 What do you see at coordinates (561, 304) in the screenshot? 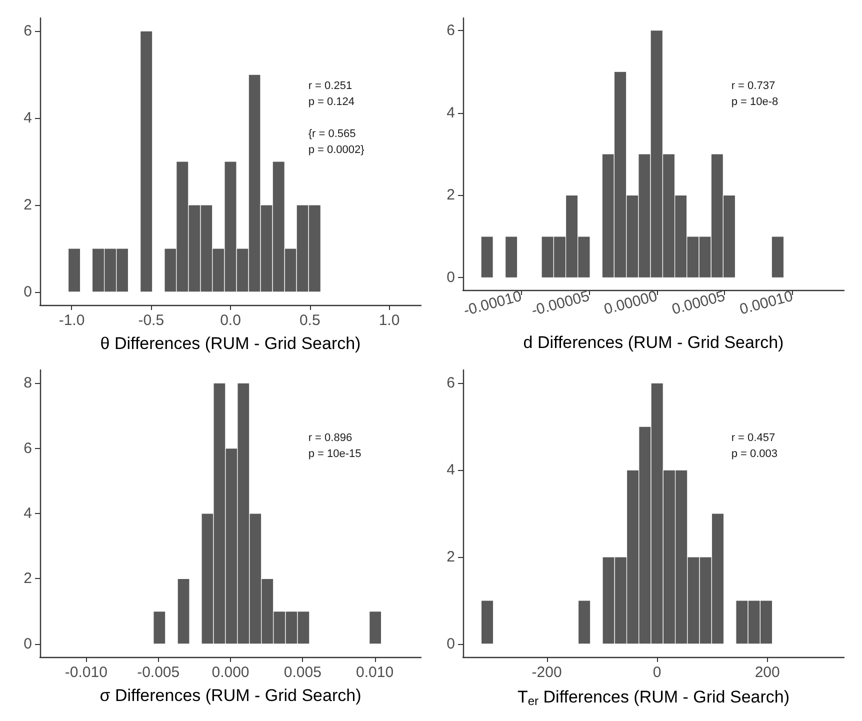
I see `x-tick-label: -0.00005` at bounding box center [561, 304].